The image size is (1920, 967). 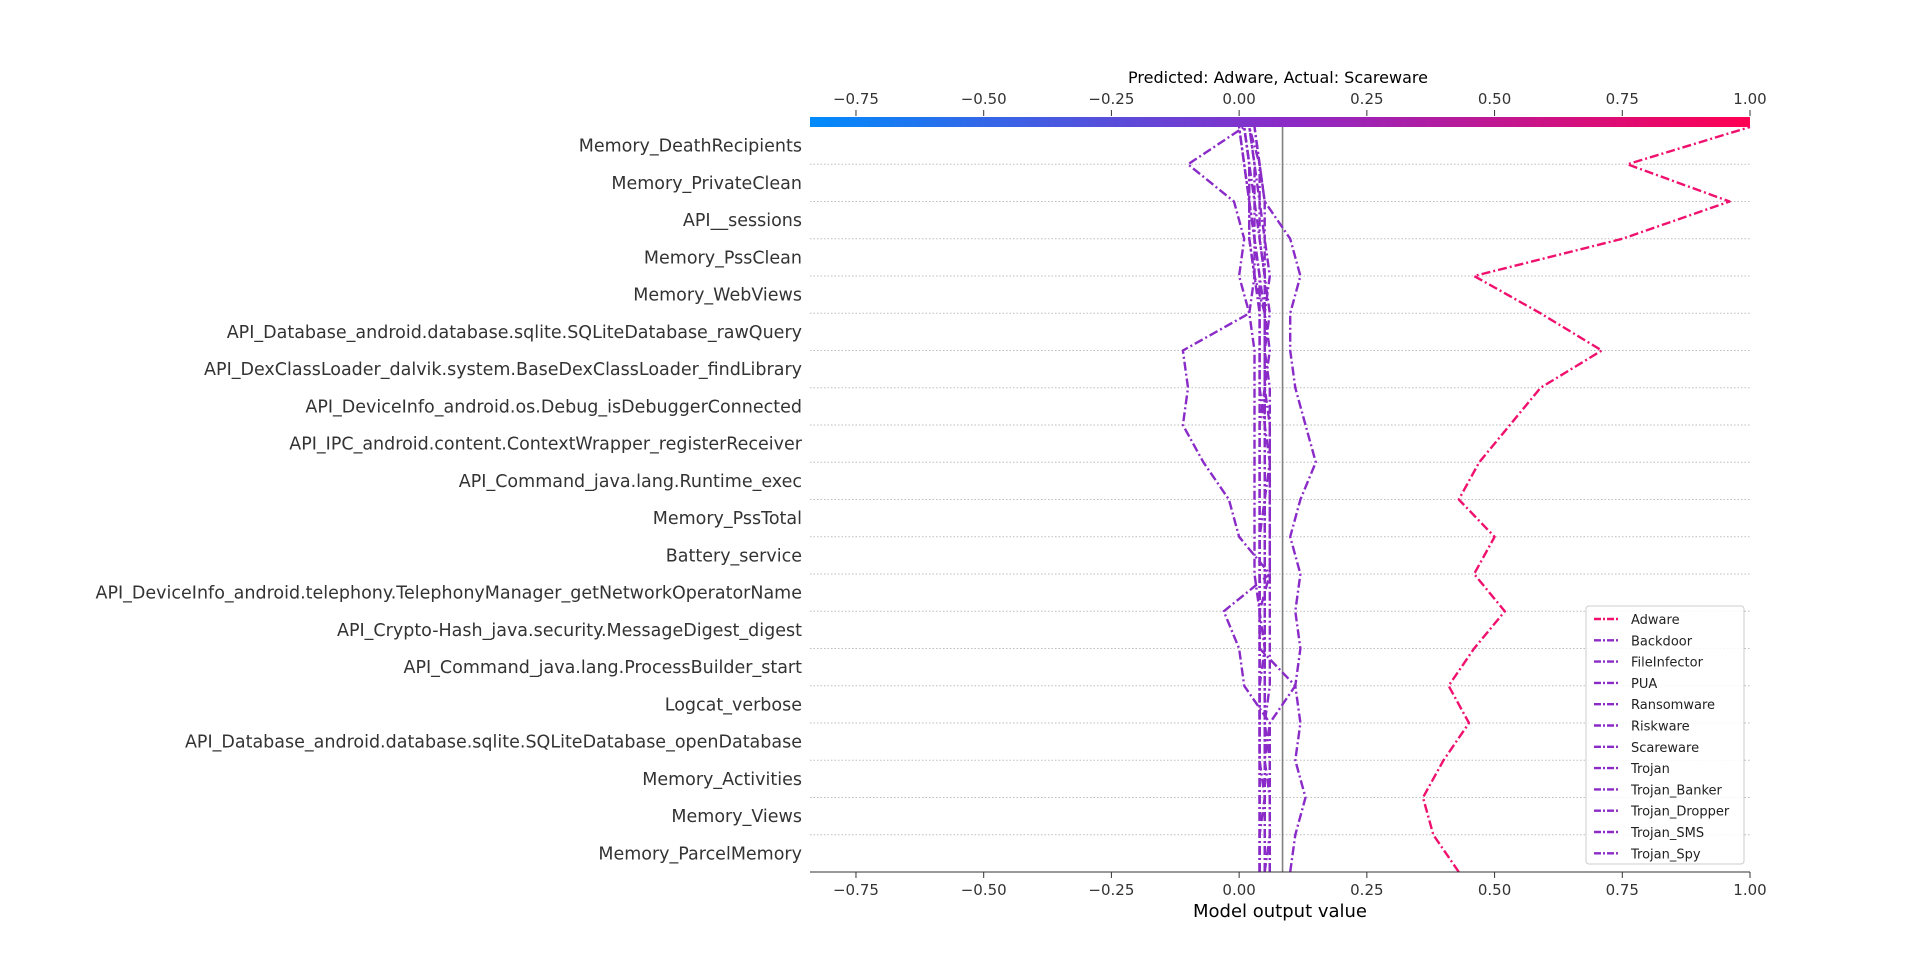 What do you see at coordinates (856, 890) in the screenshot?
I see `bottom-tick-label: −0.75` at bounding box center [856, 890].